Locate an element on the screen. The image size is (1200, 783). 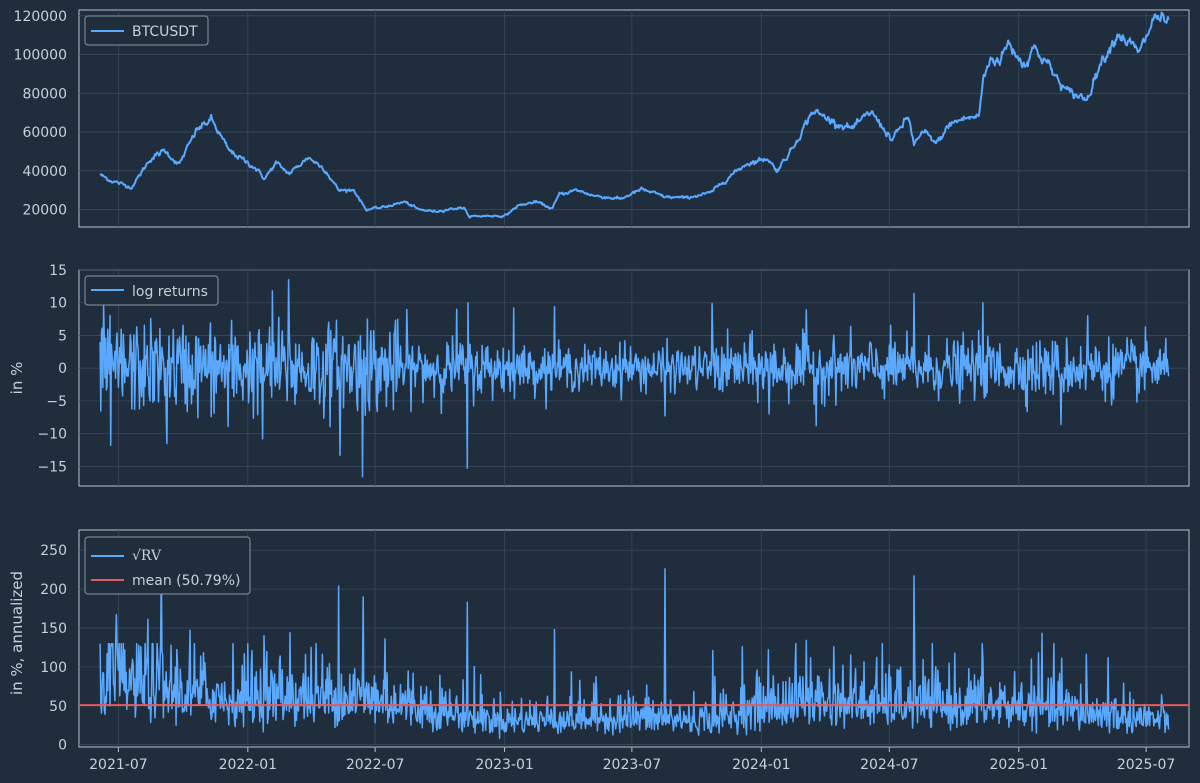
y-tick-label: 100 is located at coordinates (53, 668).